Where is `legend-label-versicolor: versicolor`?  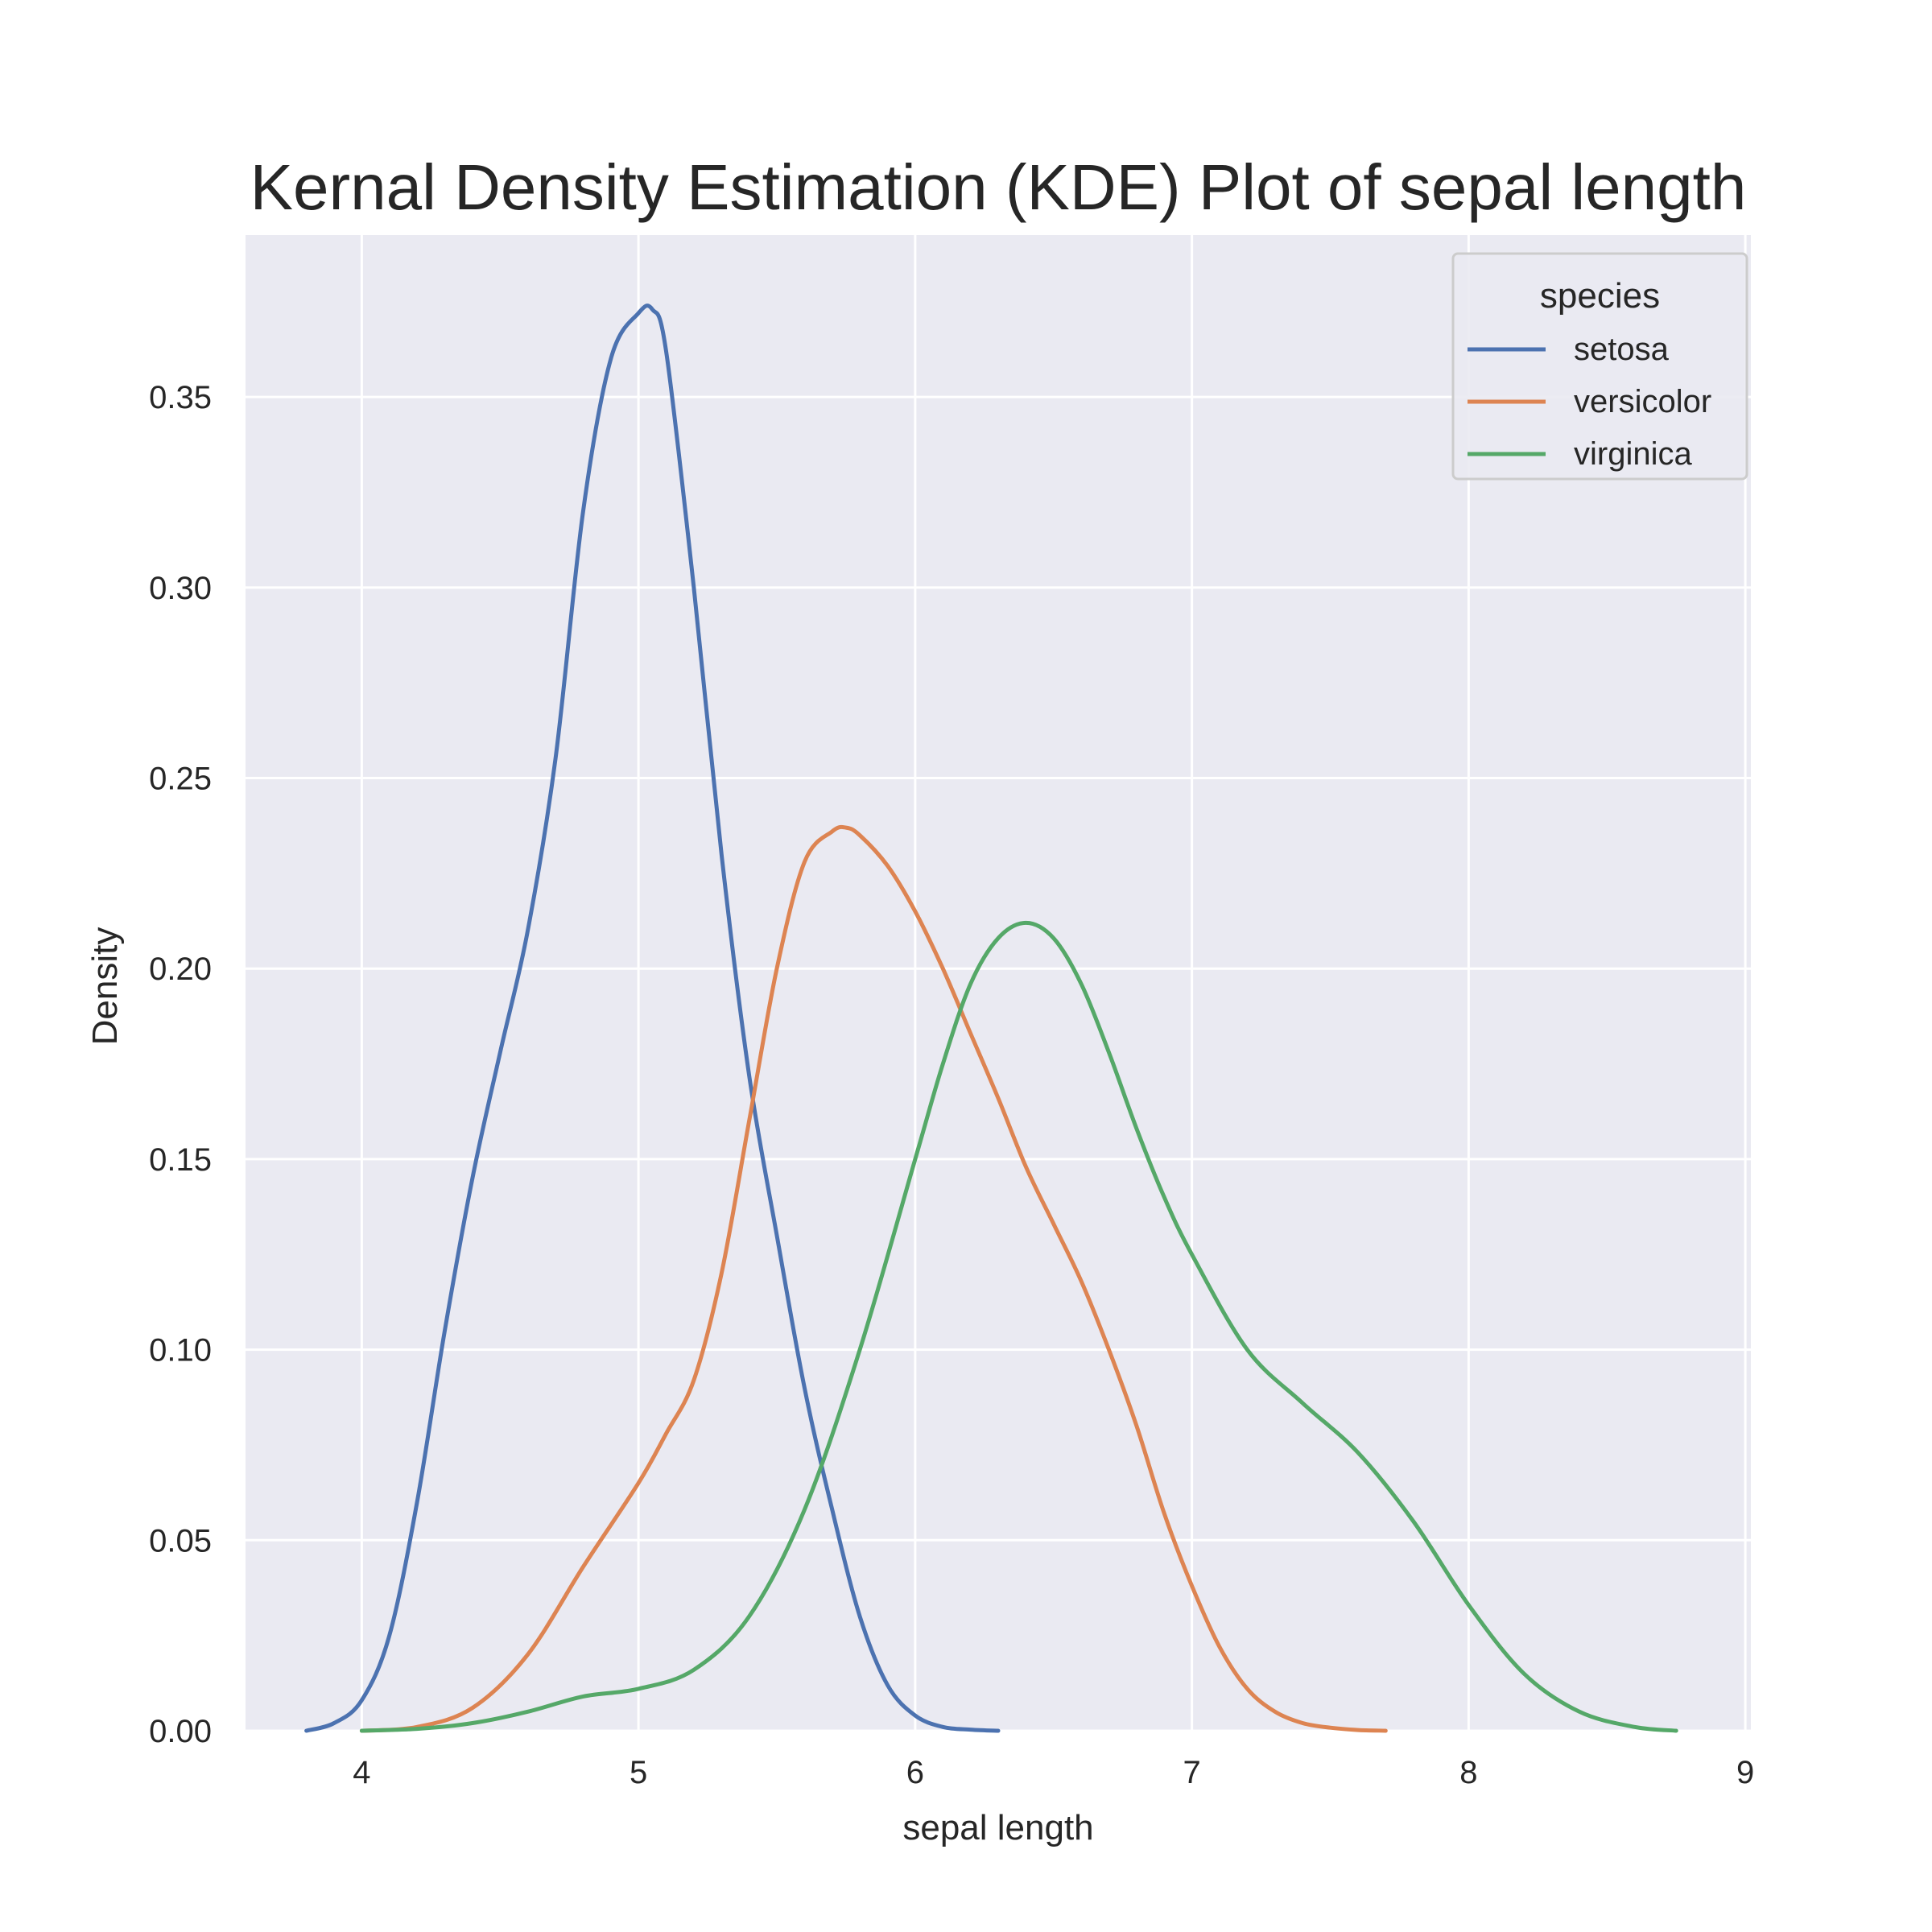
legend-label-versicolor: versicolor is located at coordinates (1642, 401).